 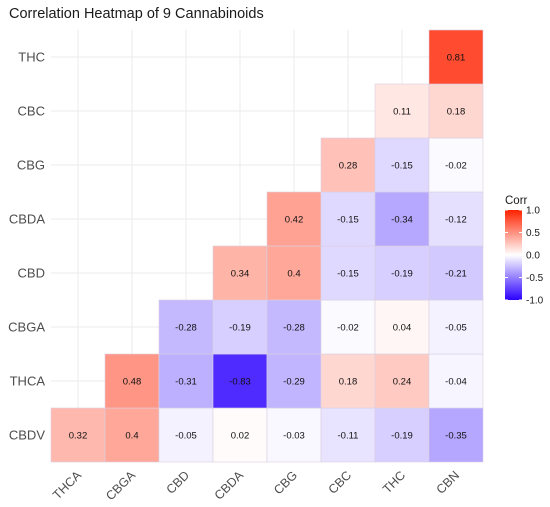 I want to click on legend-tick-label: 0.5, so click(x=533, y=233).